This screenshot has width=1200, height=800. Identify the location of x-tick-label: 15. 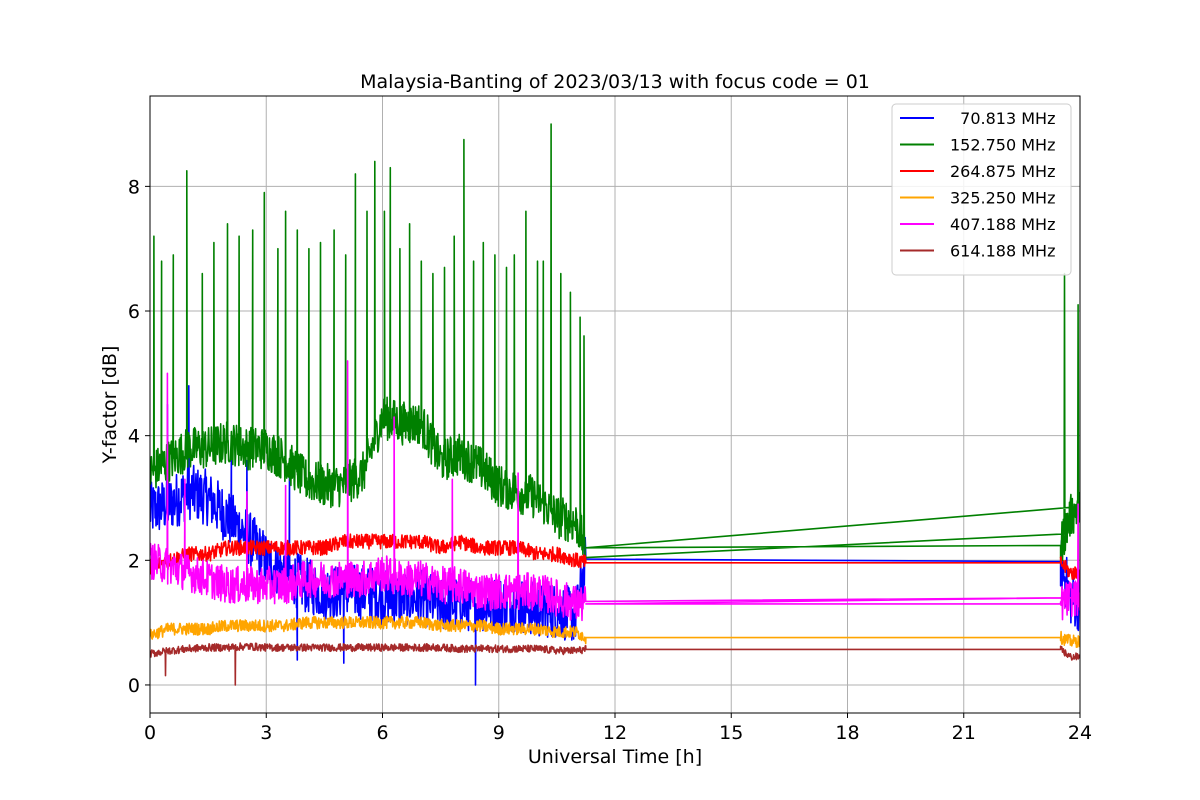
(731, 733).